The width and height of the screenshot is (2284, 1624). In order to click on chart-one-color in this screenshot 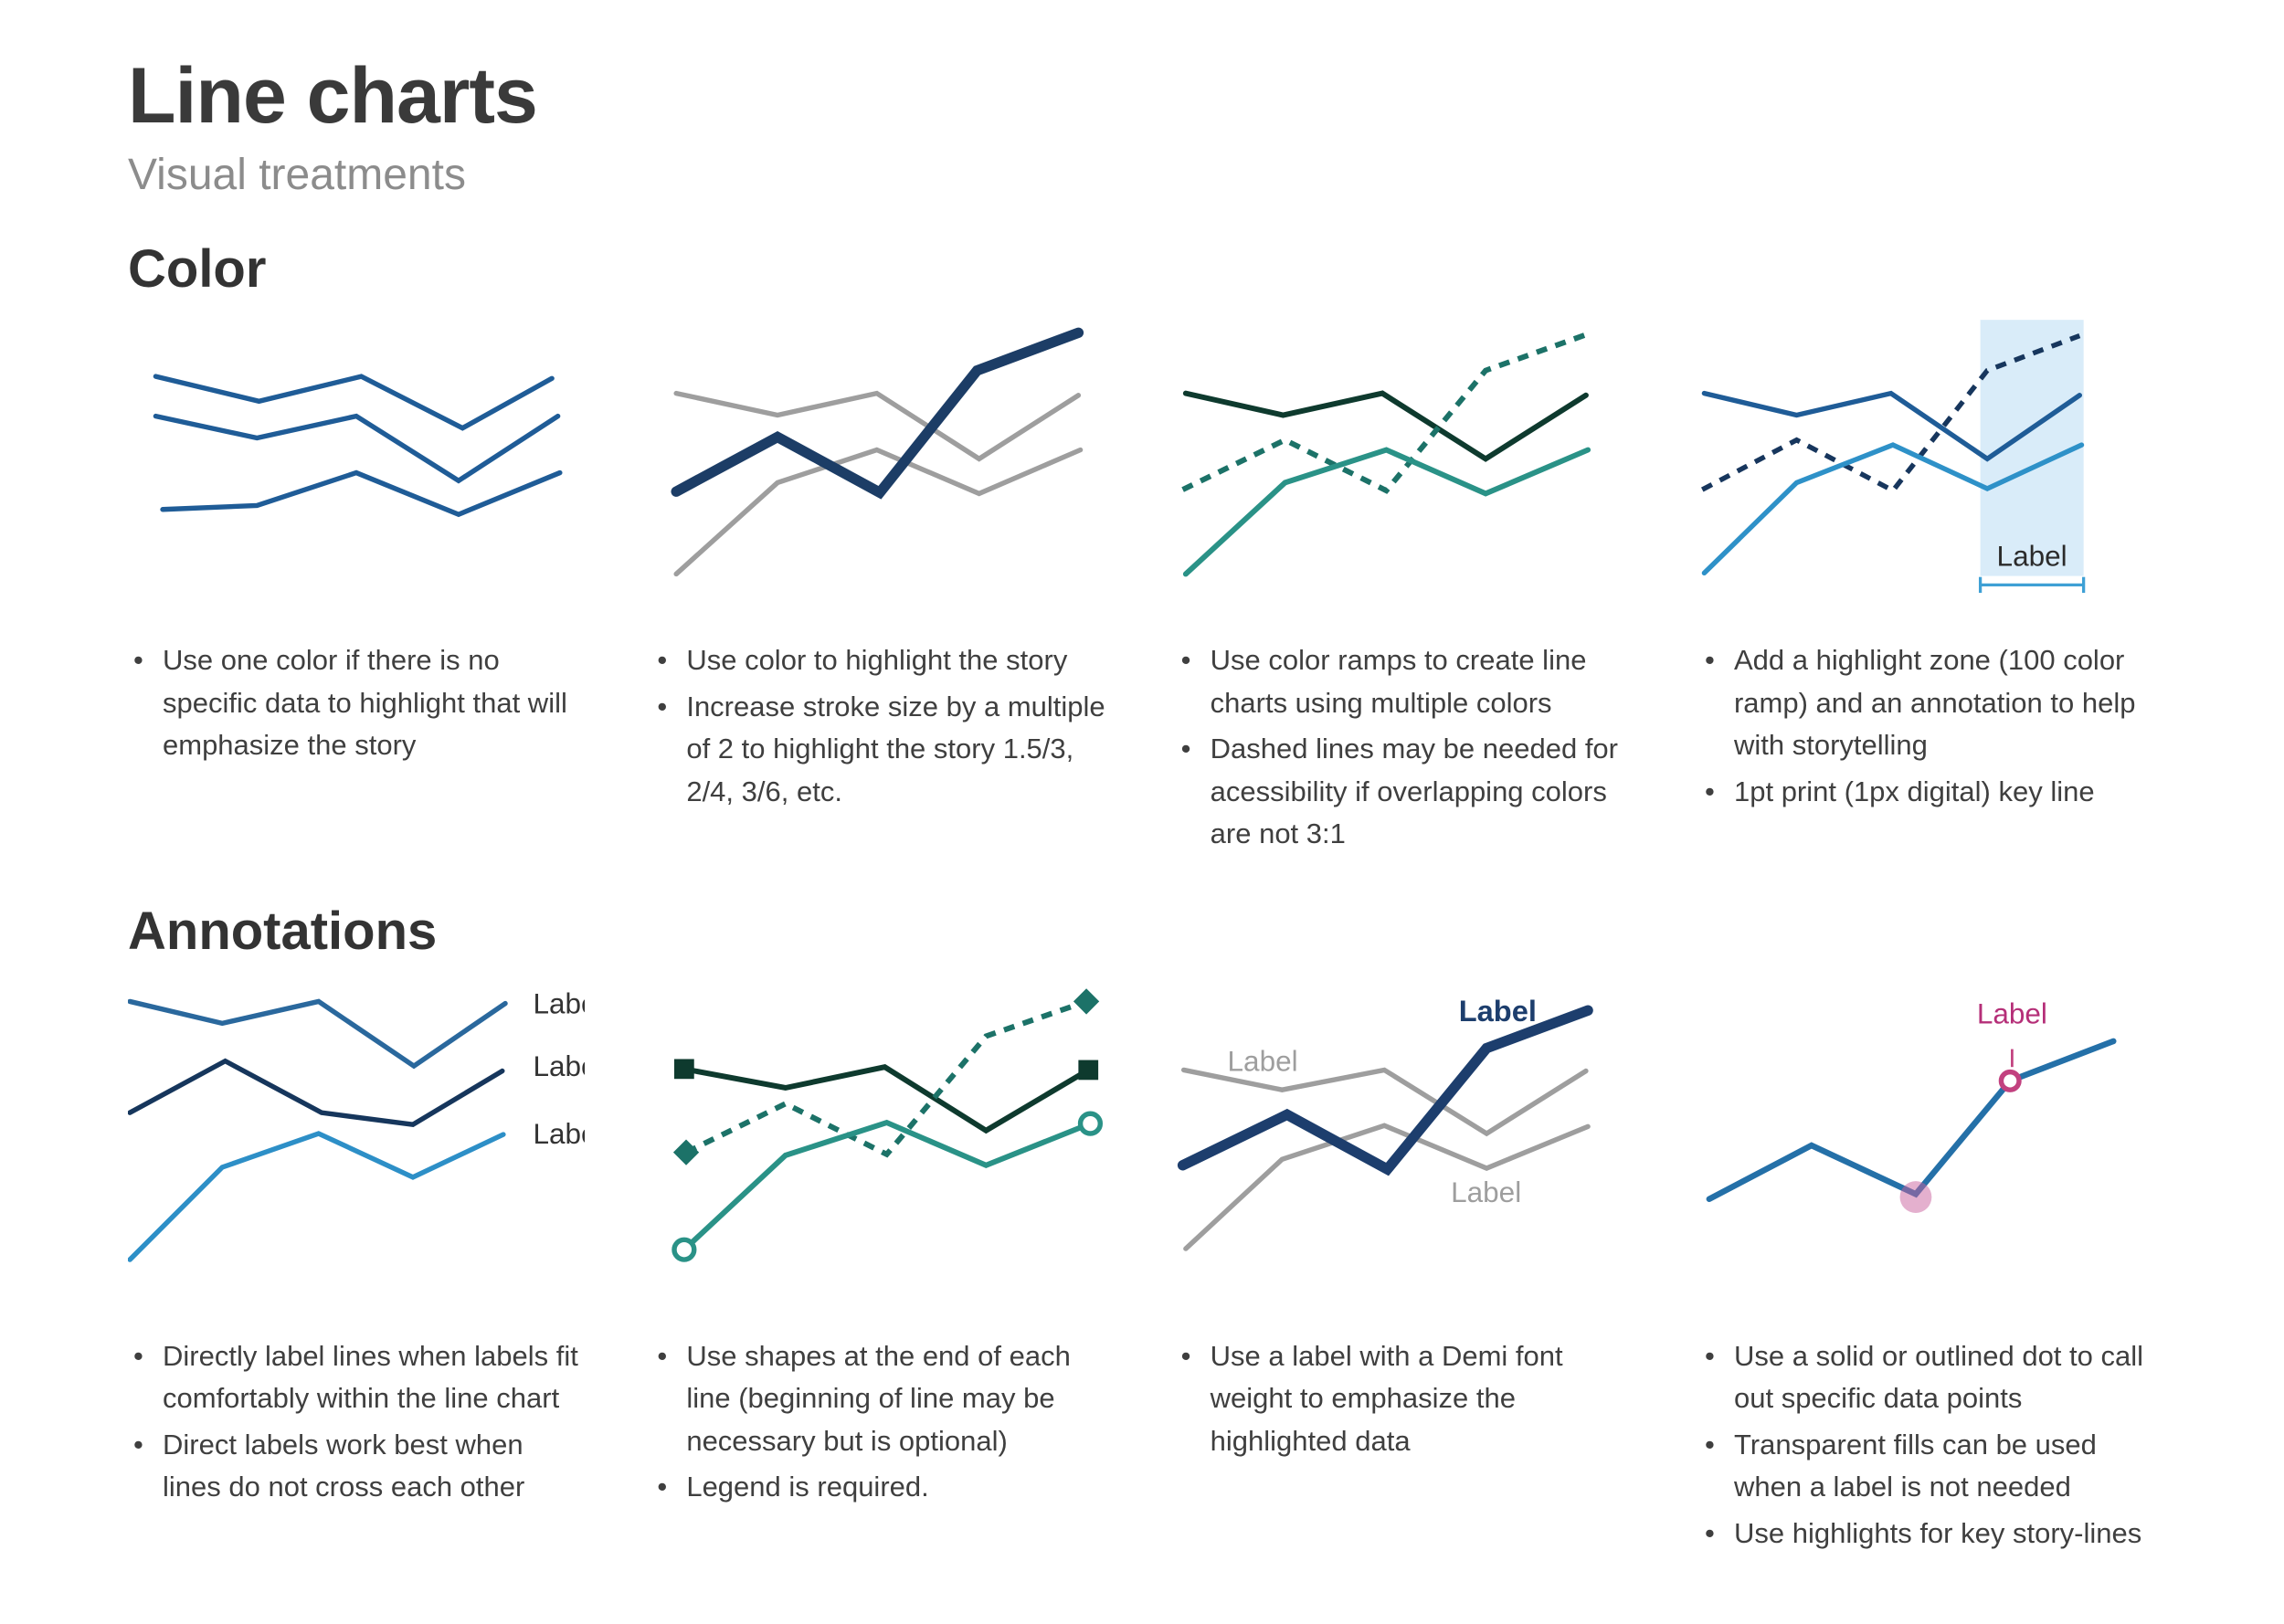, I will do `click(358, 446)`.